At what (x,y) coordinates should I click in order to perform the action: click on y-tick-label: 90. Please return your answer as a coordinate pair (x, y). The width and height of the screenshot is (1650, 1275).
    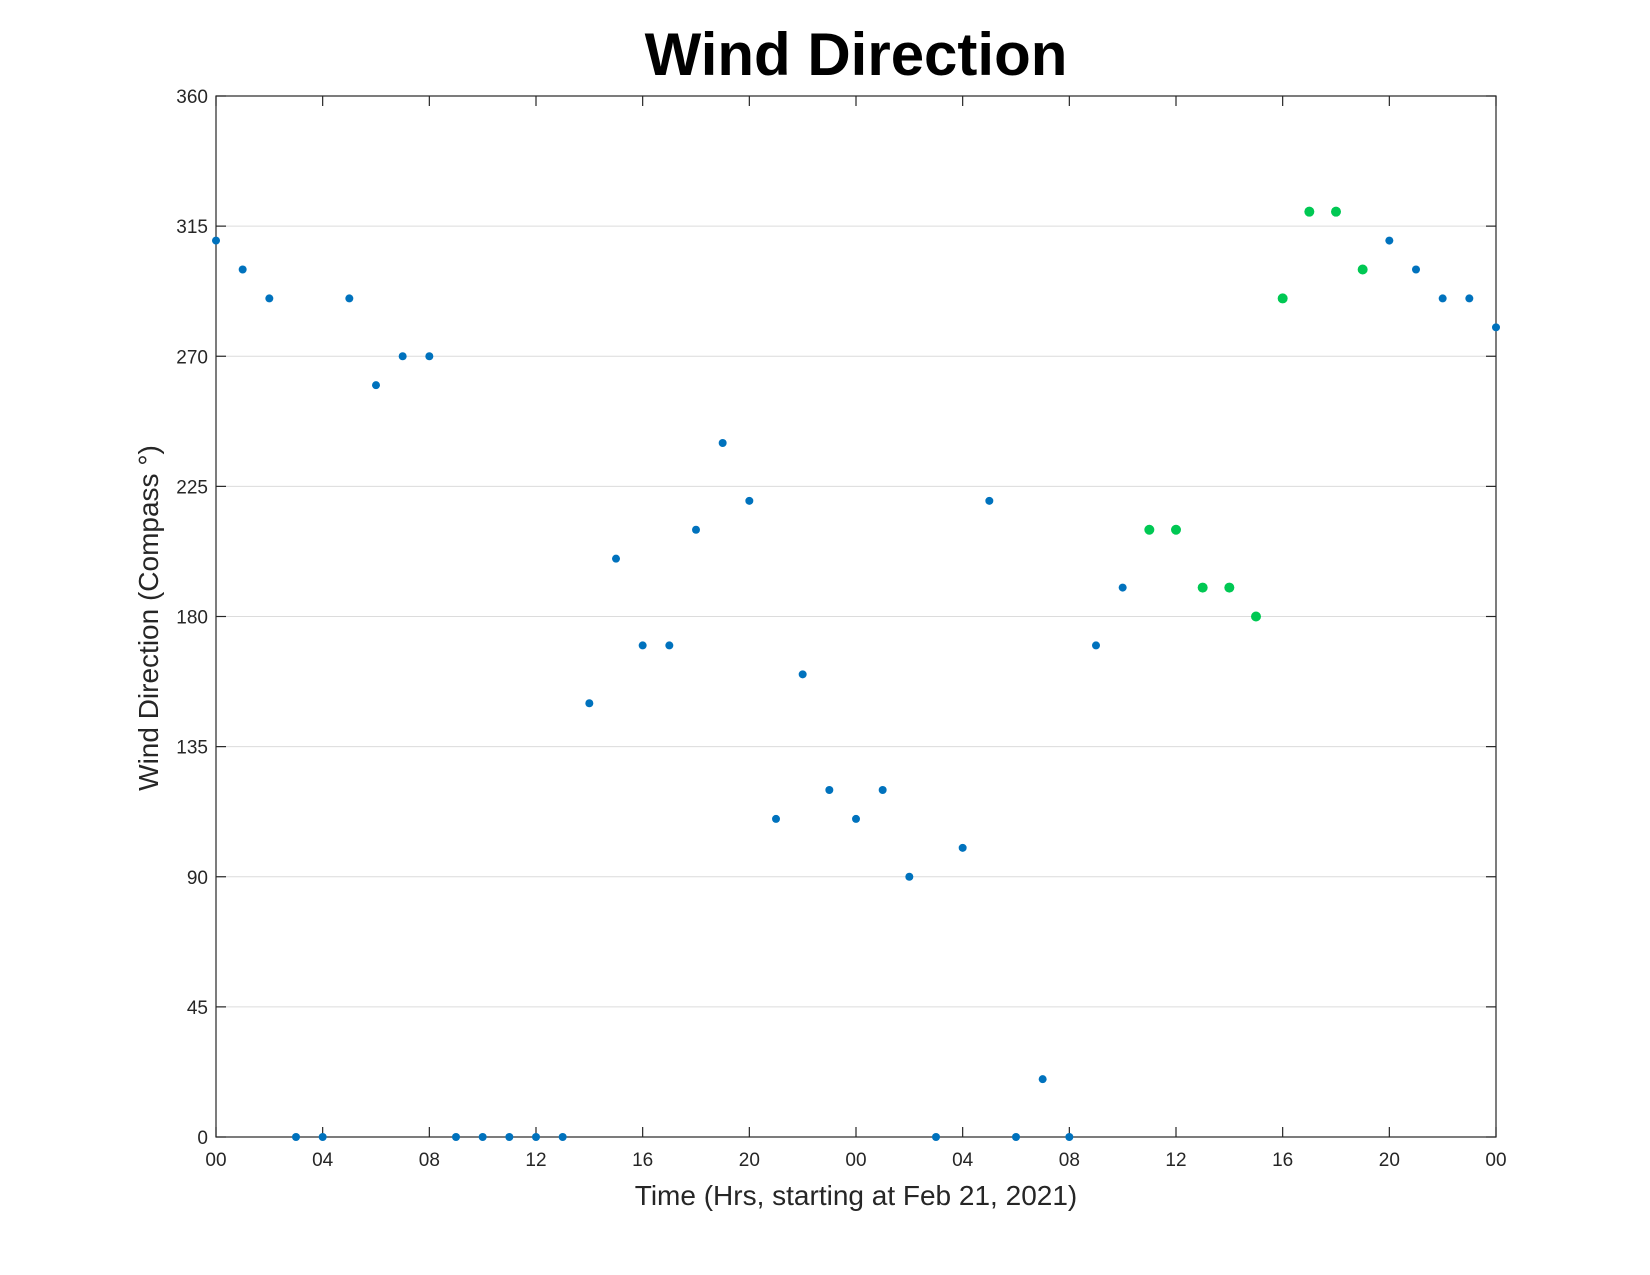
    Looking at the image, I should click on (197, 878).